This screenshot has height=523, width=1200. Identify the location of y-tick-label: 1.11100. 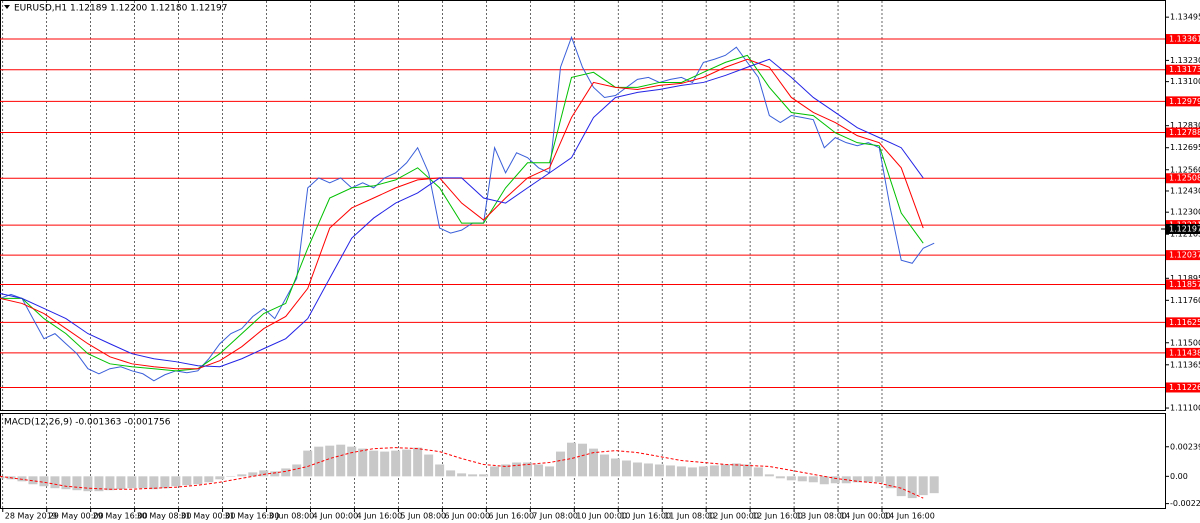
(1185, 408).